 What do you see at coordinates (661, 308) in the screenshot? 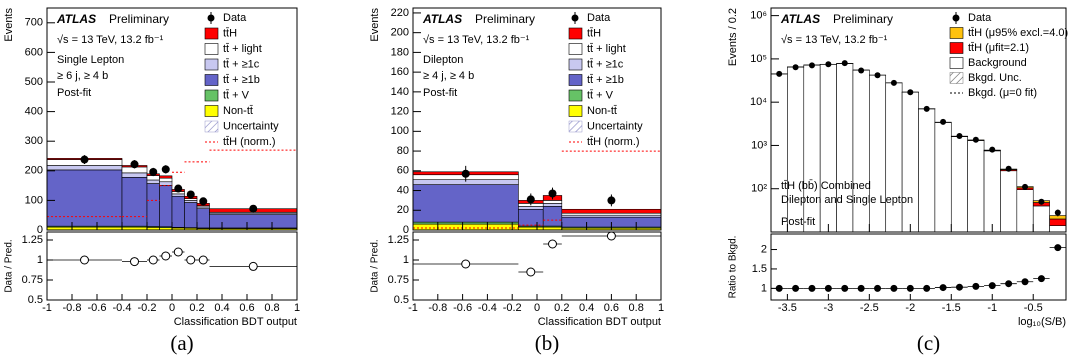
I see `x-tick-label: 1` at bounding box center [661, 308].